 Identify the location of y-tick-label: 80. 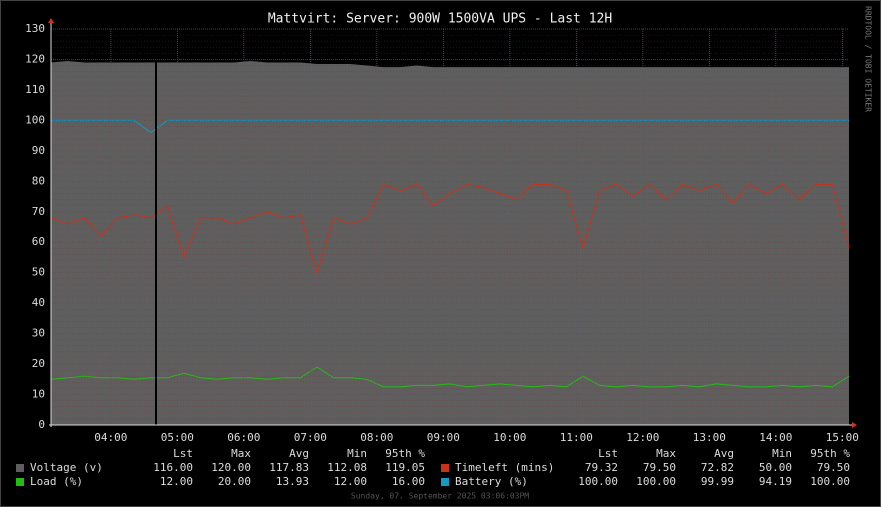
(38, 180).